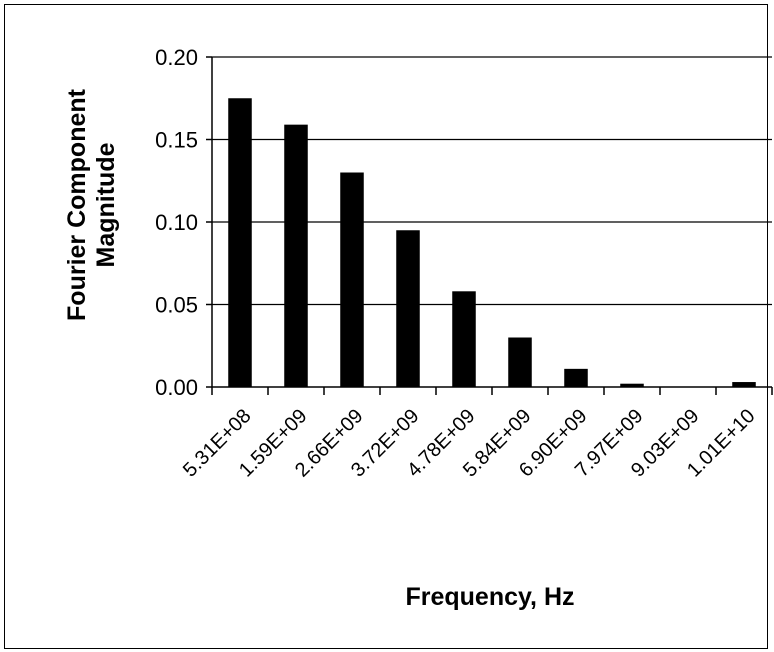  I want to click on y-tick-label: 0.20, so click(176, 57).